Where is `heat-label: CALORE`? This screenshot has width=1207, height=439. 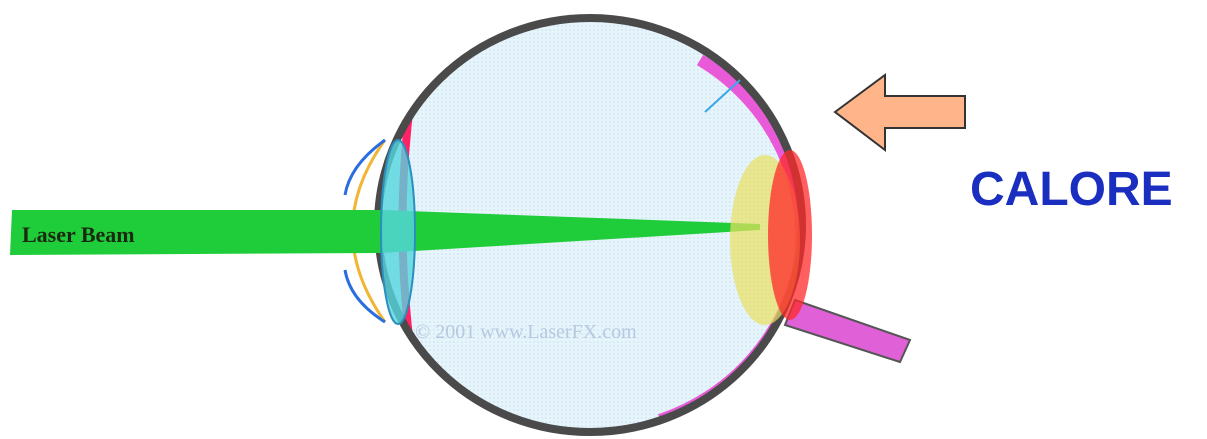
heat-label: CALORE is located at coordinates (1071, 189).